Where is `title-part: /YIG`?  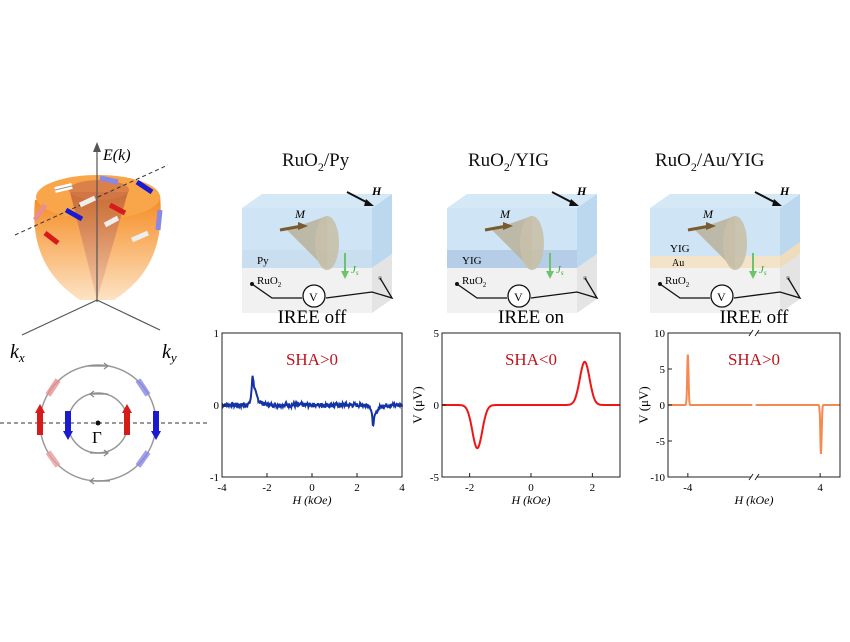
title-part: /YIG is located at coordinates (529, 160).